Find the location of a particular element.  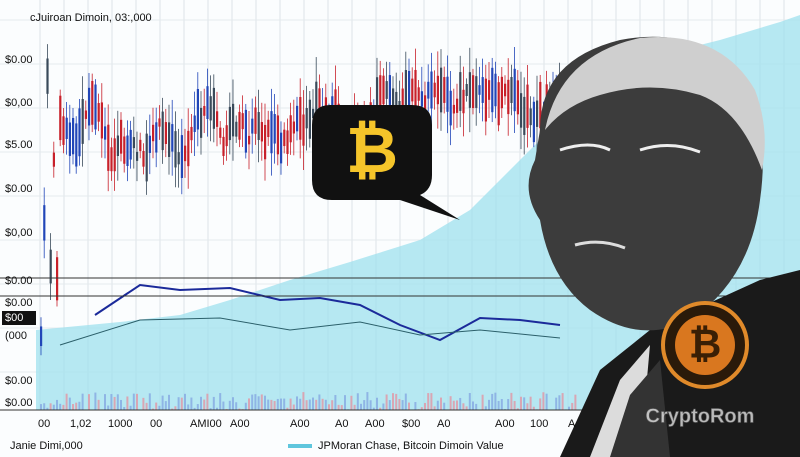

x-labels: 00 1,02 1000 00 AMI00 A00 A00 A0 A00 $00 A0 A00 100 A is located at coordinates (307, 424).